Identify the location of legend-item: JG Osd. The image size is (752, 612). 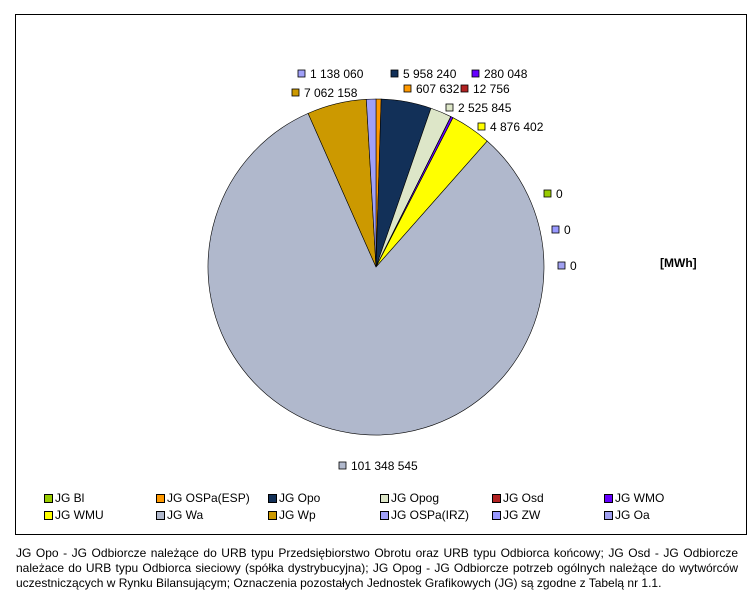
(518, 498).